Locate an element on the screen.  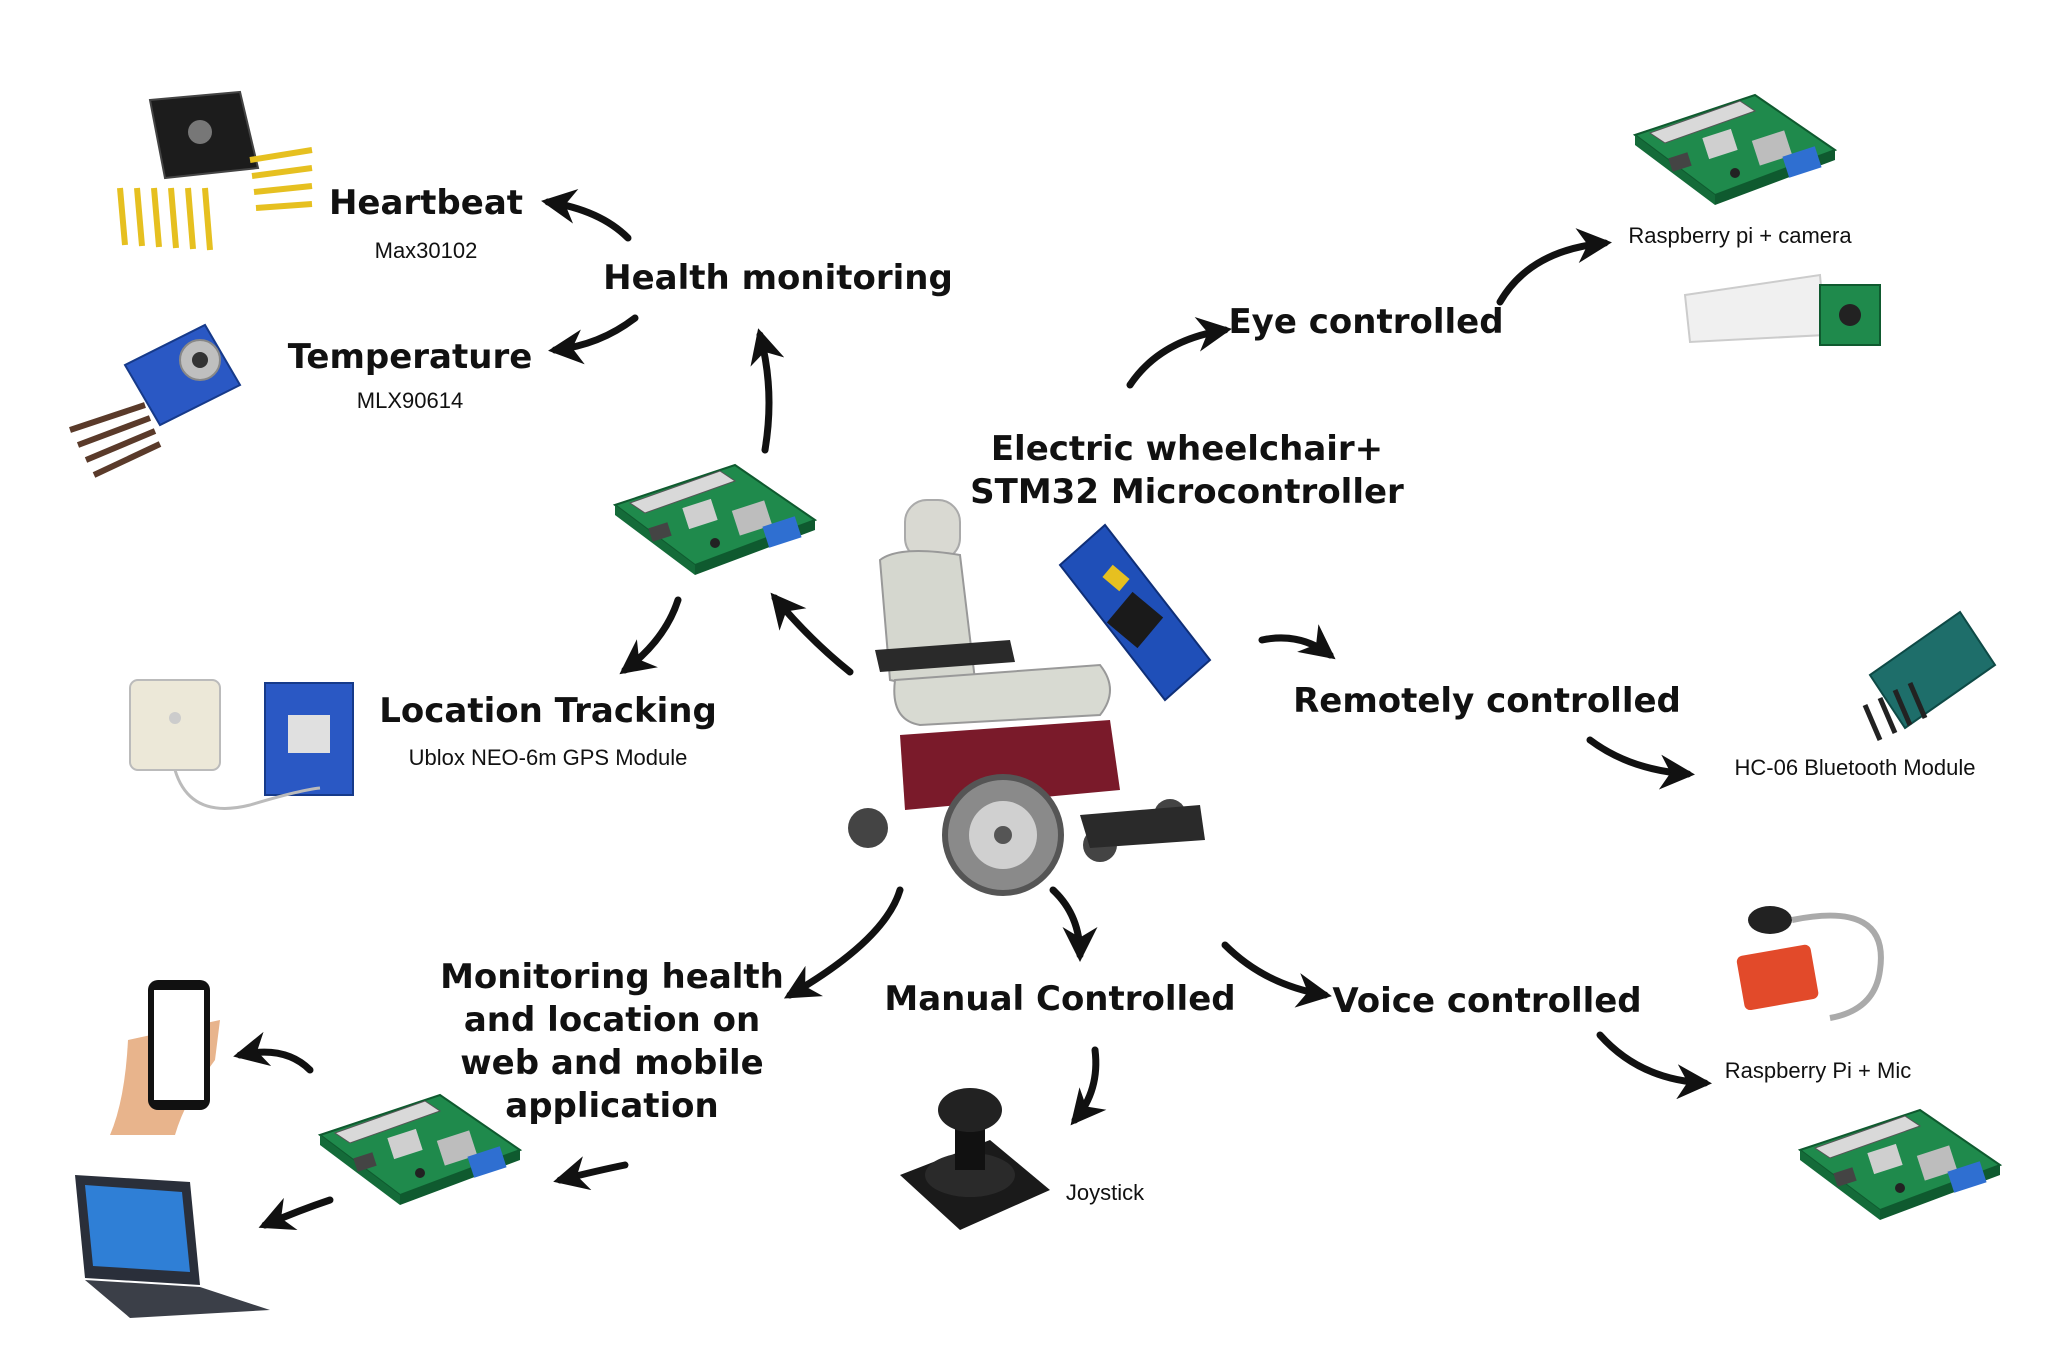
arrow-to-temperature is located at coordinates (593, 339).